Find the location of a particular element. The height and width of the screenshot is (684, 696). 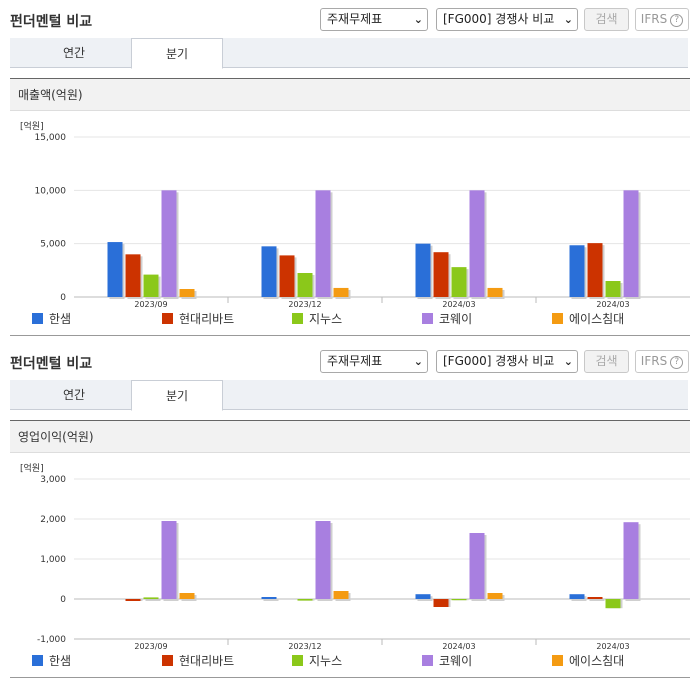

y-tick-label: -1,000 is located at coordinates (51, 640).